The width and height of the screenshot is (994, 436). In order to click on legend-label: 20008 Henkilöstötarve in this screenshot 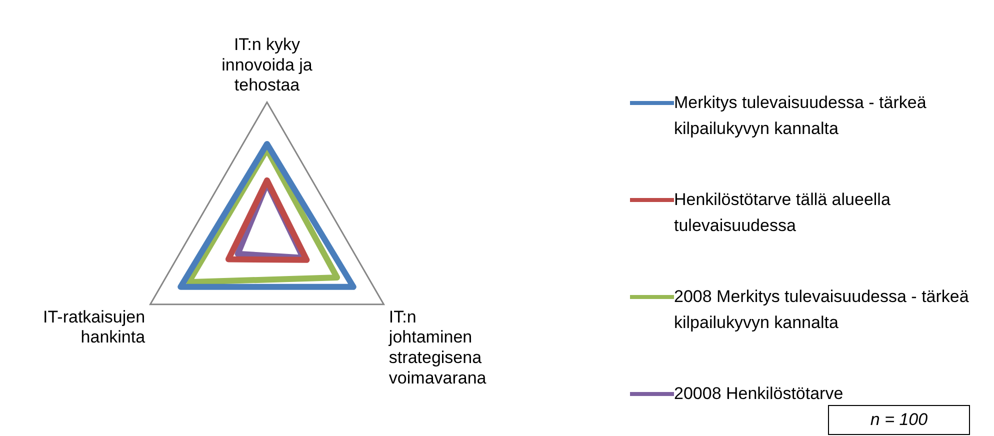, I will do `click(759, 394)`.